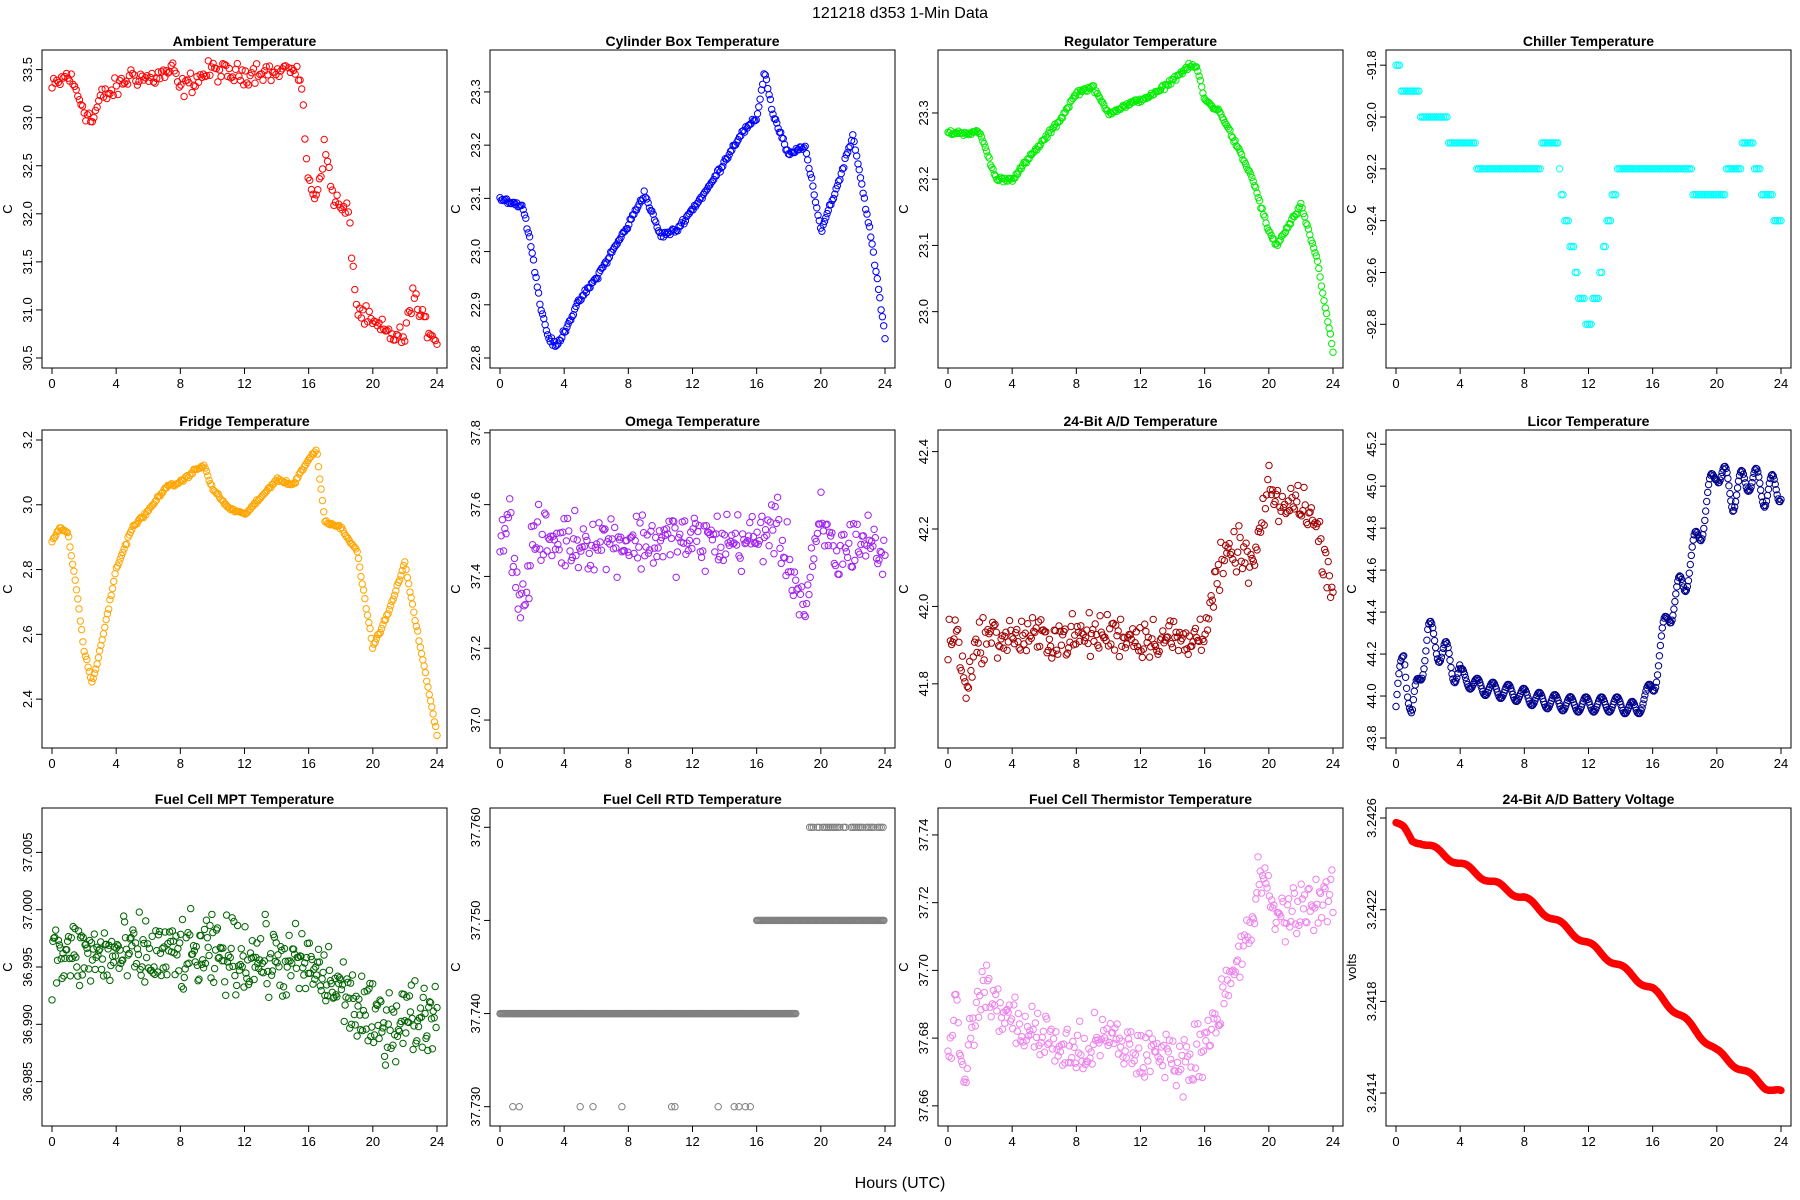  What do you see at coordinates (1371, 1002) in the screenshot?
I see `y-tick-label: 3.2418` at bounding box center [1371, 1002].